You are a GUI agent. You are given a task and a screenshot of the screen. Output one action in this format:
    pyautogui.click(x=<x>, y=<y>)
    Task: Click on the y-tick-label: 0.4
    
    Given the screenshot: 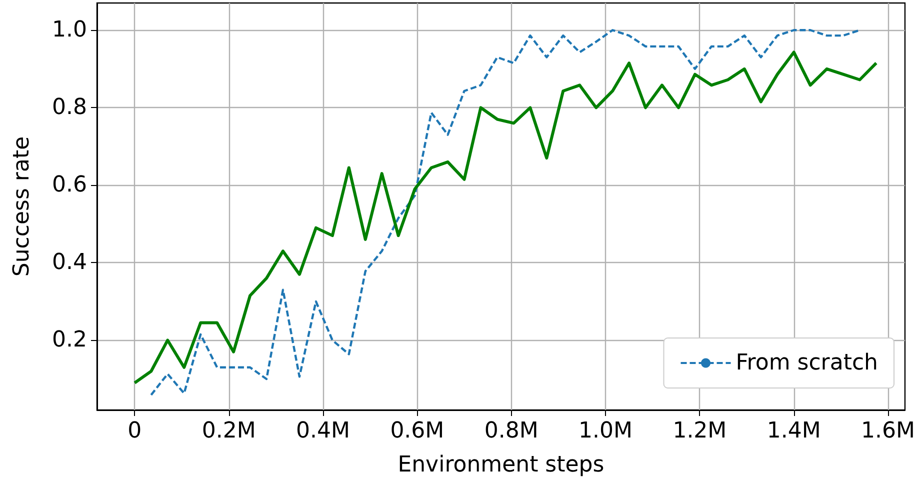 What is the action you would take?
    pyautogui.click(x=69, y=263)
    